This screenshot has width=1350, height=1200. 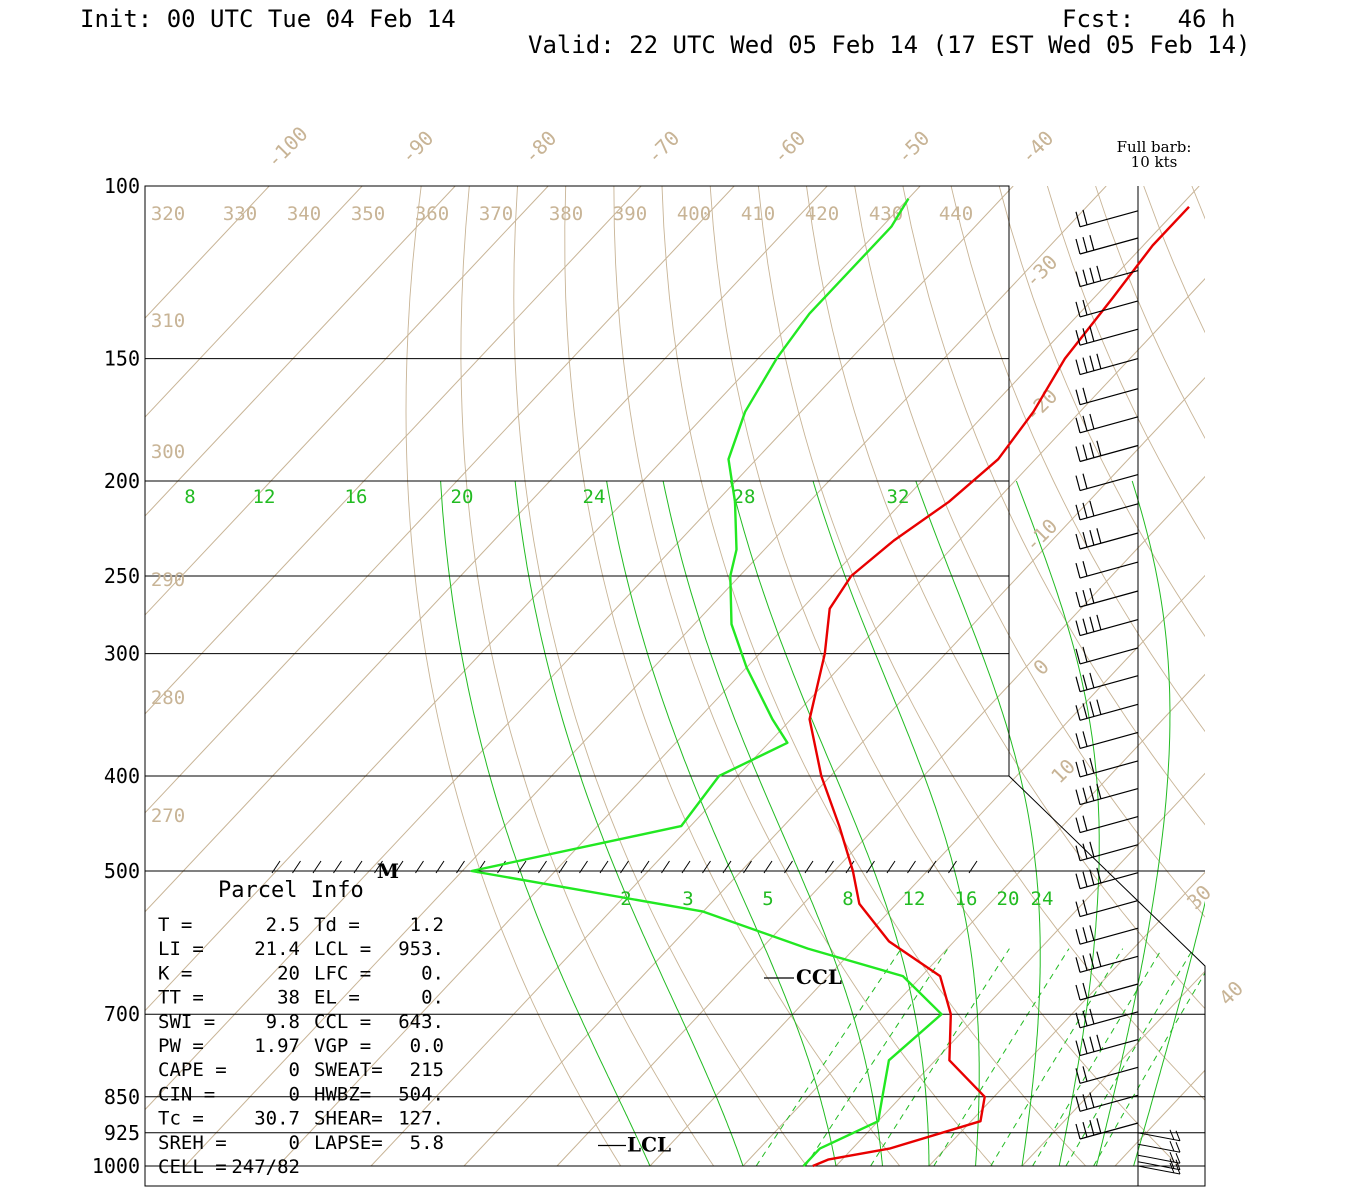 I want to click on isotherm-label: 30, so click(x=1199, y=897).